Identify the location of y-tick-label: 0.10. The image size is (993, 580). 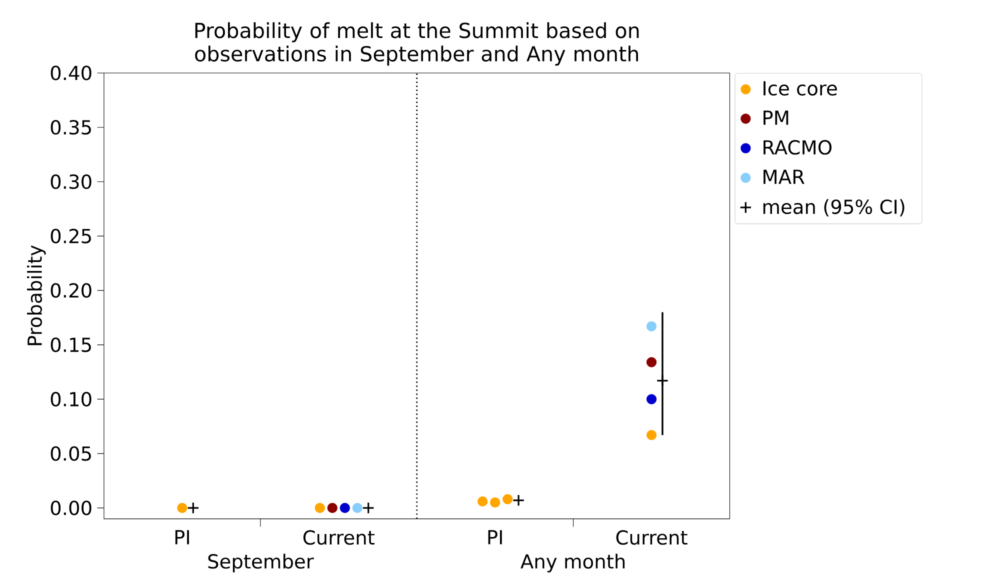
(71, 399).